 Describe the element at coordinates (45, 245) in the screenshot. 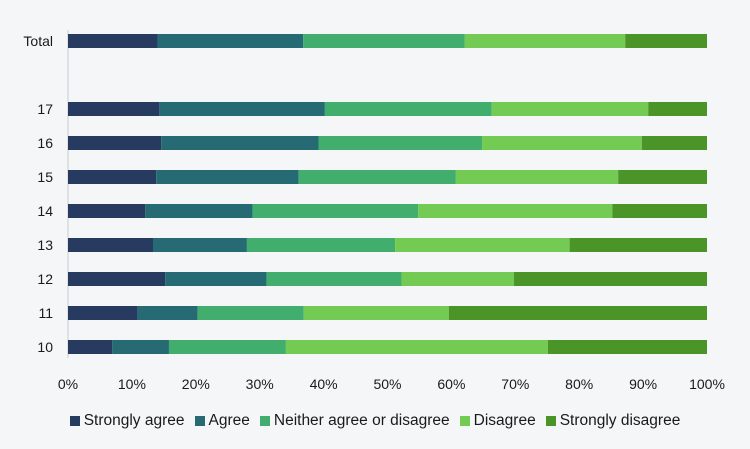

I see `y-tick-label: 13` at that location.